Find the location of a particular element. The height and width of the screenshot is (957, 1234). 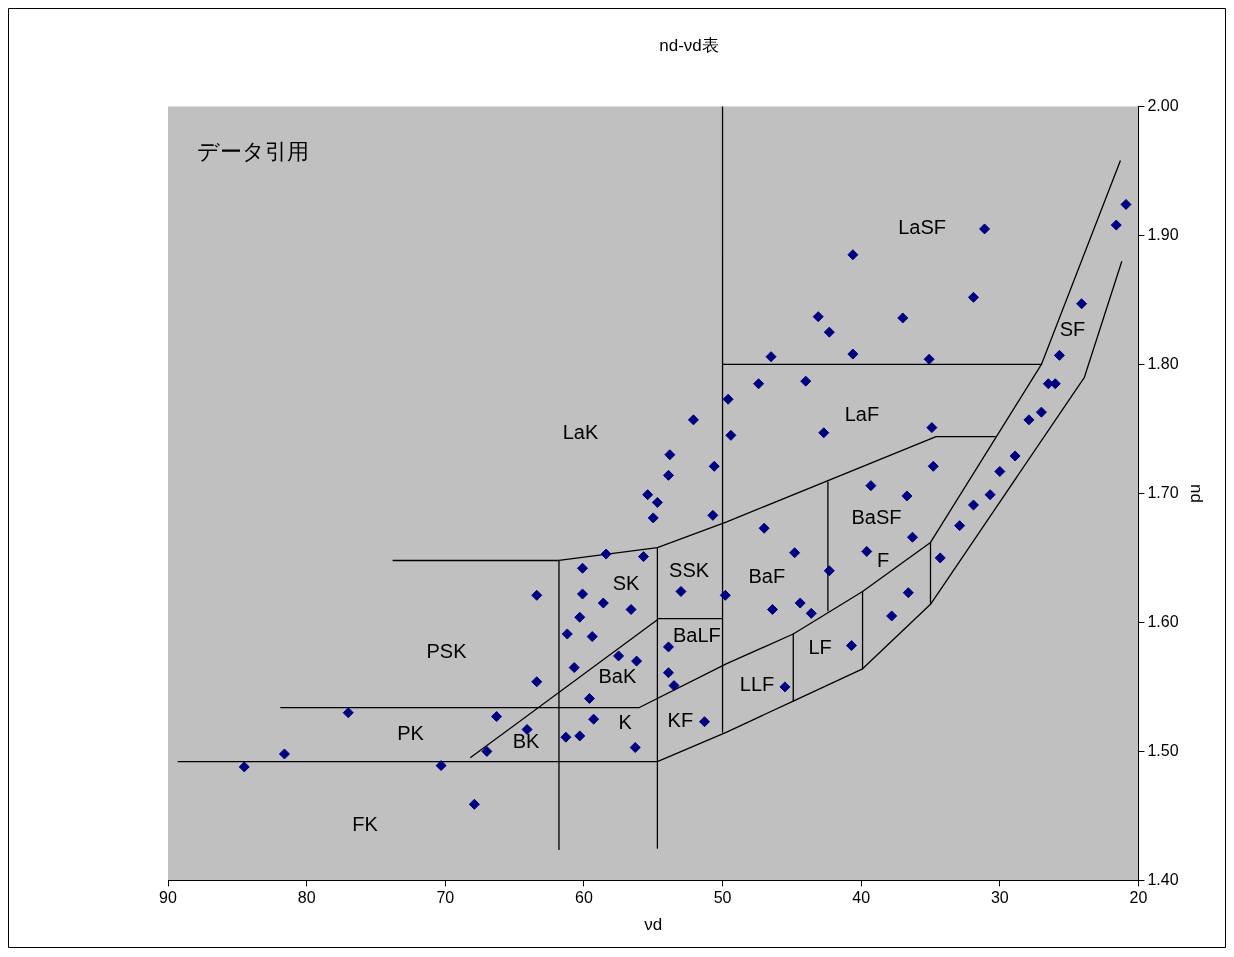

y-tick-label: 1.90 is located at coordinates (1163, 234).